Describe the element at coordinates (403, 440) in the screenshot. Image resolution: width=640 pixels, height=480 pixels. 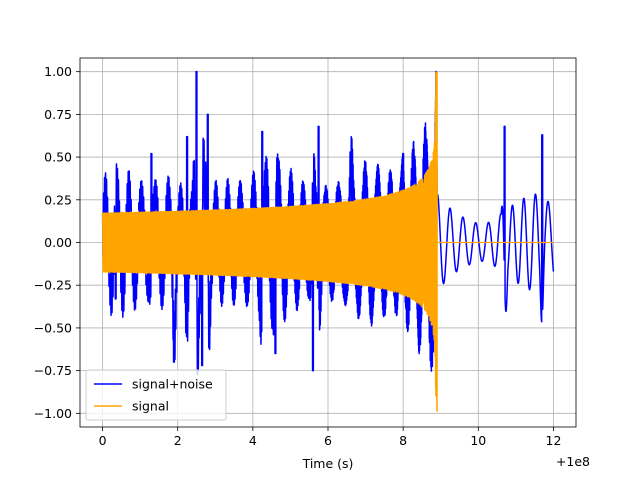
I see `x-tick-label: 8` at that location.